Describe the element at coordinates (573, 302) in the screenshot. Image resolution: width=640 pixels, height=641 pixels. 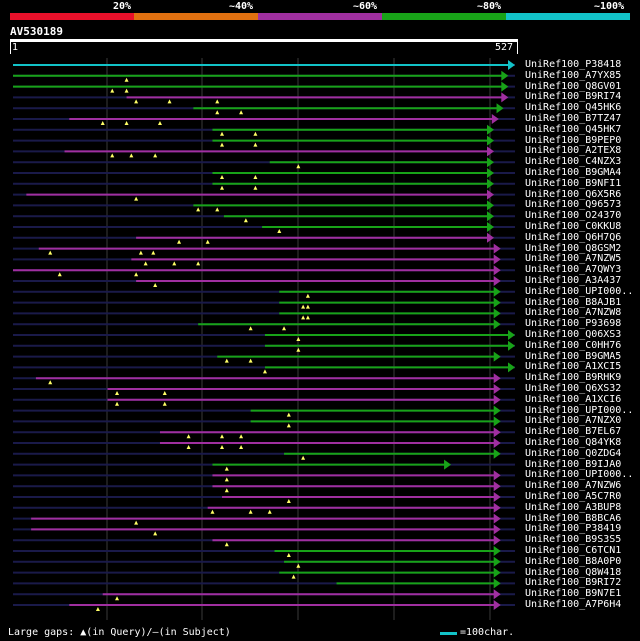
I see `hit-label: UniRef100_B8AJB1` at that location.